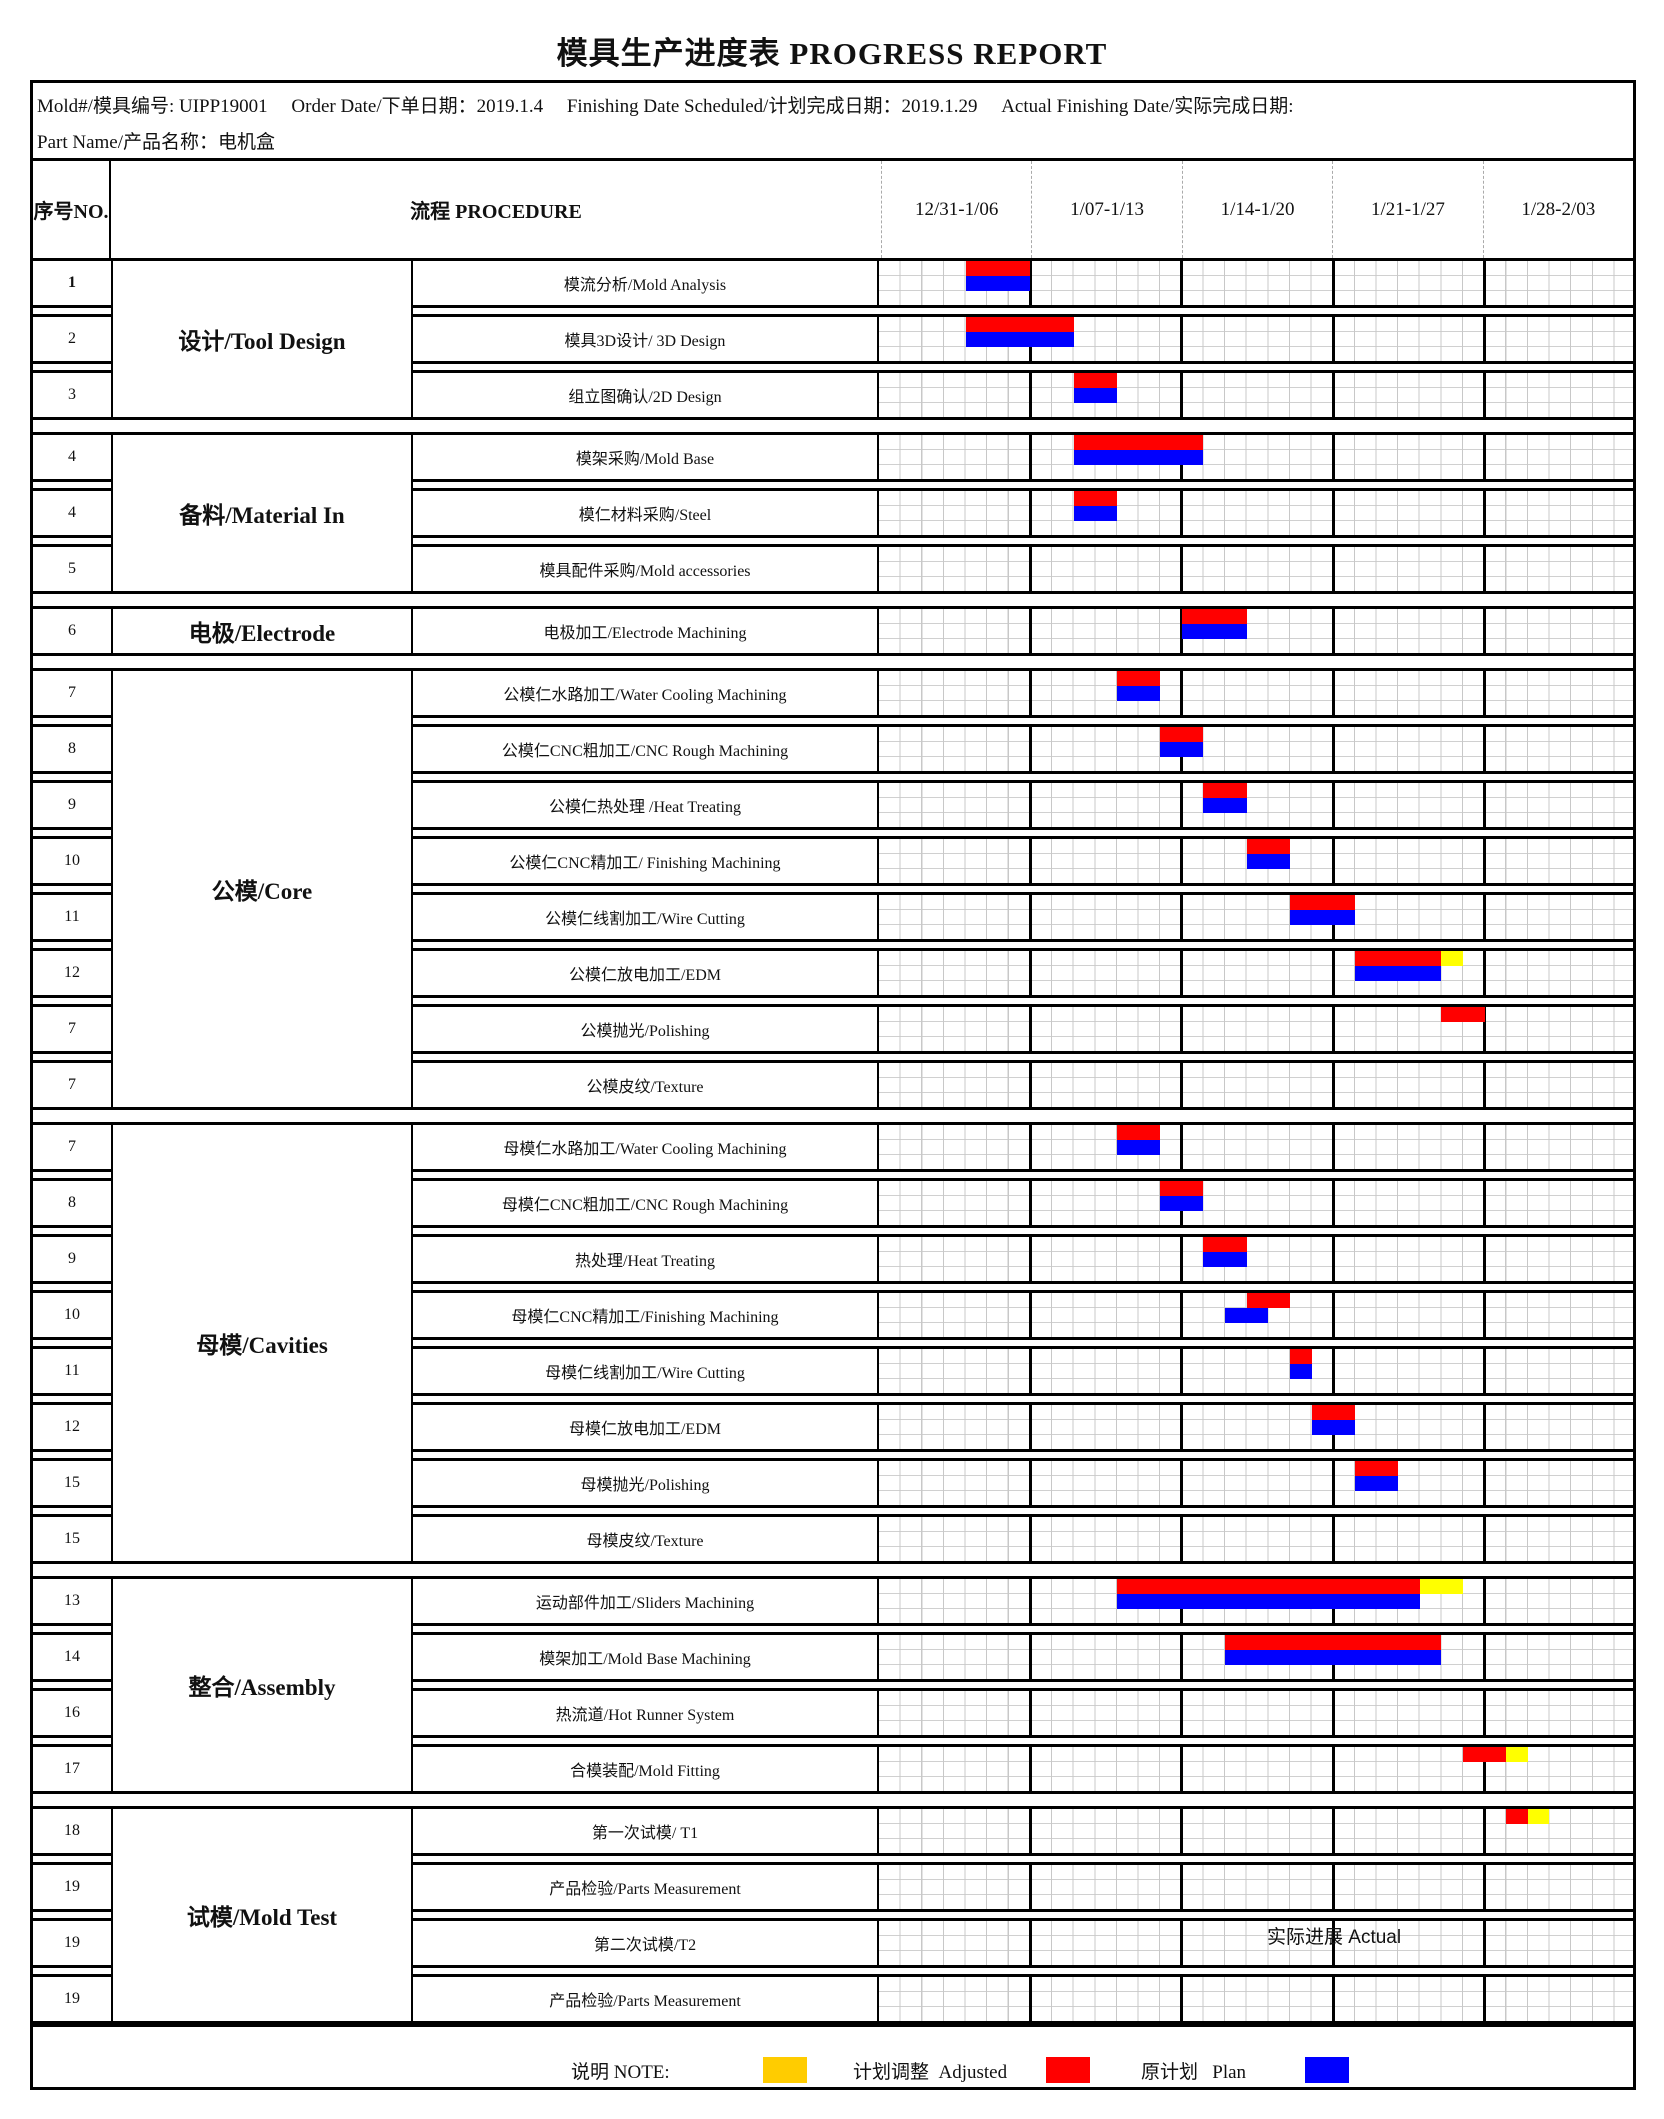  Describe the element at coordinates (72, 339) in the screenshot. I see `no-column: 1 2 3` at that location.